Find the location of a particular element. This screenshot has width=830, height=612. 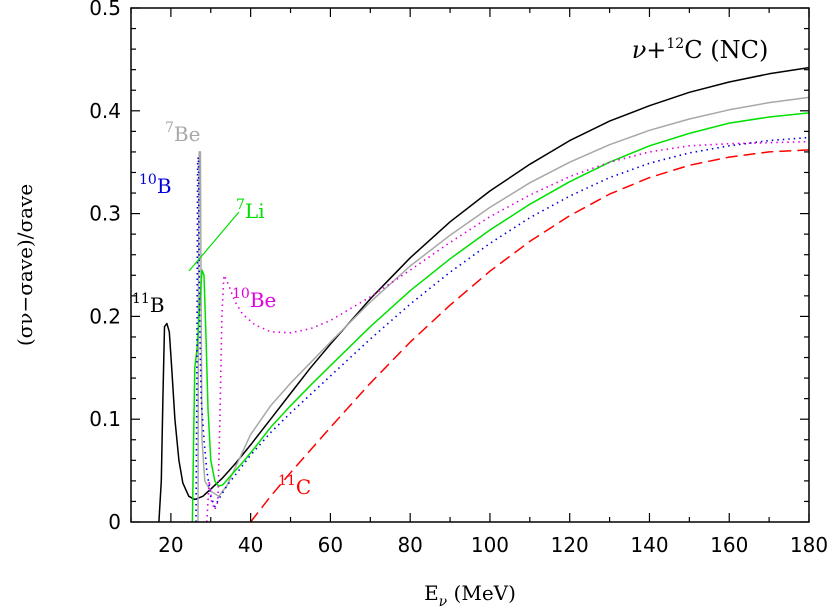

chart-title-pre: ν+ is located at coordinates (649, 50).